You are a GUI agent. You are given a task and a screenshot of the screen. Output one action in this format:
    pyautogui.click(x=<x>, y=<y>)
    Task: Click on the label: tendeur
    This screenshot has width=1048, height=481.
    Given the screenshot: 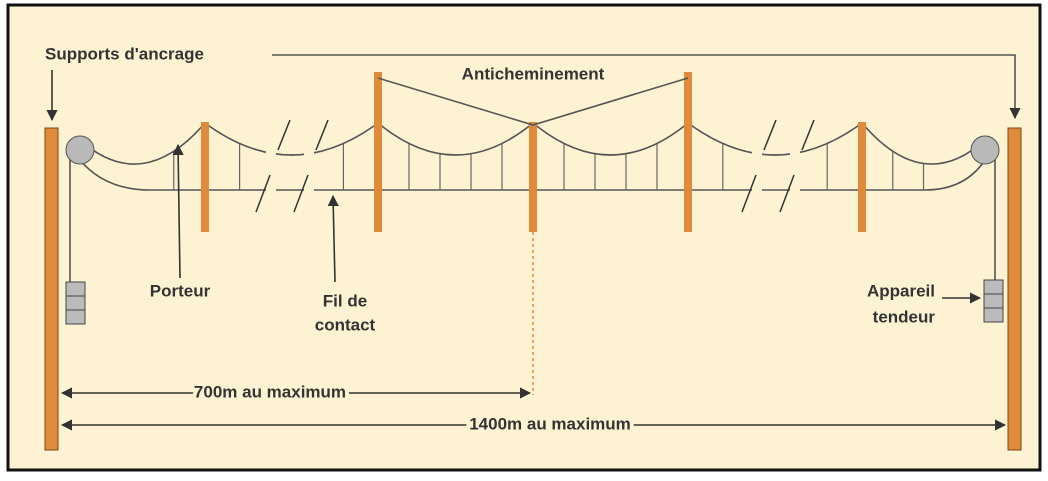 What is the action you would take?
    pyautogui.click(x=904, y=316)
    